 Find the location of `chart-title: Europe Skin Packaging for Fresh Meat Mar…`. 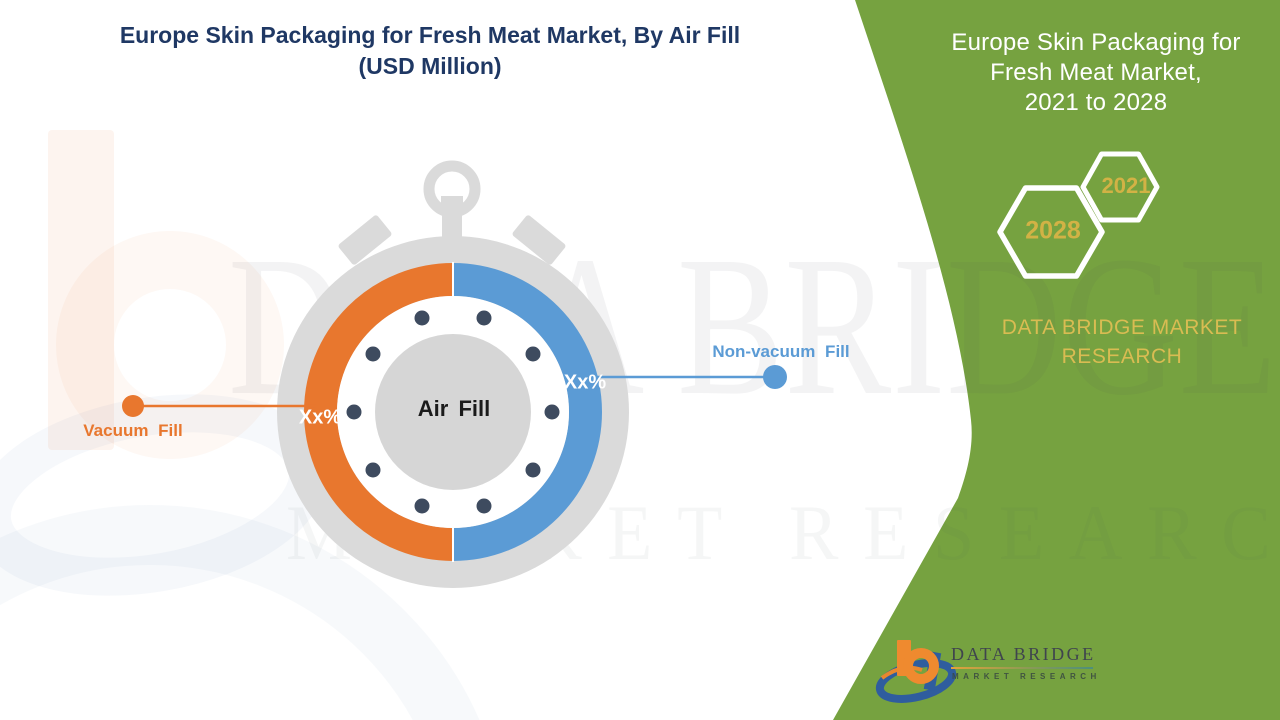

chart-title: Europe Skin Packaging for Fresh Meat Mar… is located at coordinates (430, 51).